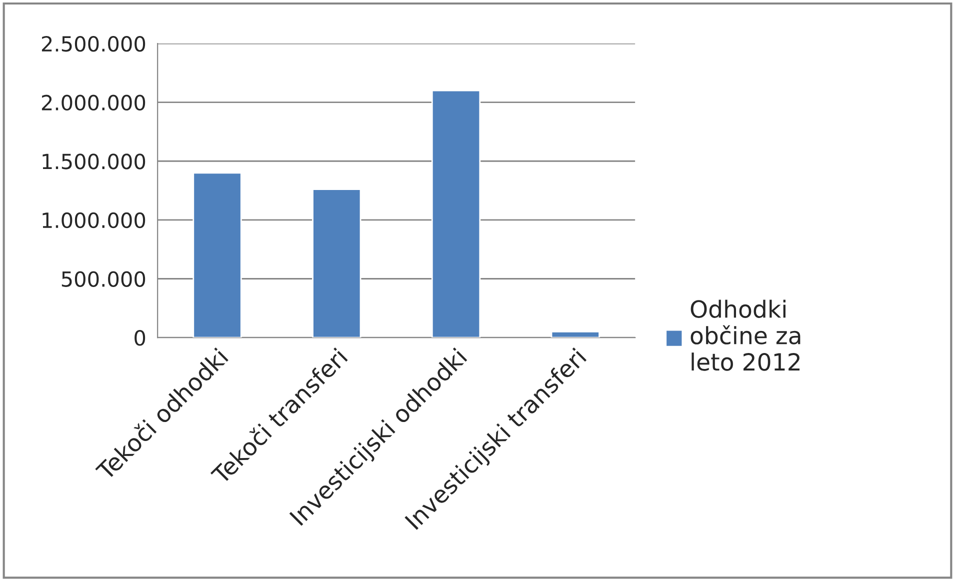  What do you see at coordinates (745, 335) in the screenshot?
I see `legend-label: Odhodki občine za leto 2012` at bounding box center [745, 335].